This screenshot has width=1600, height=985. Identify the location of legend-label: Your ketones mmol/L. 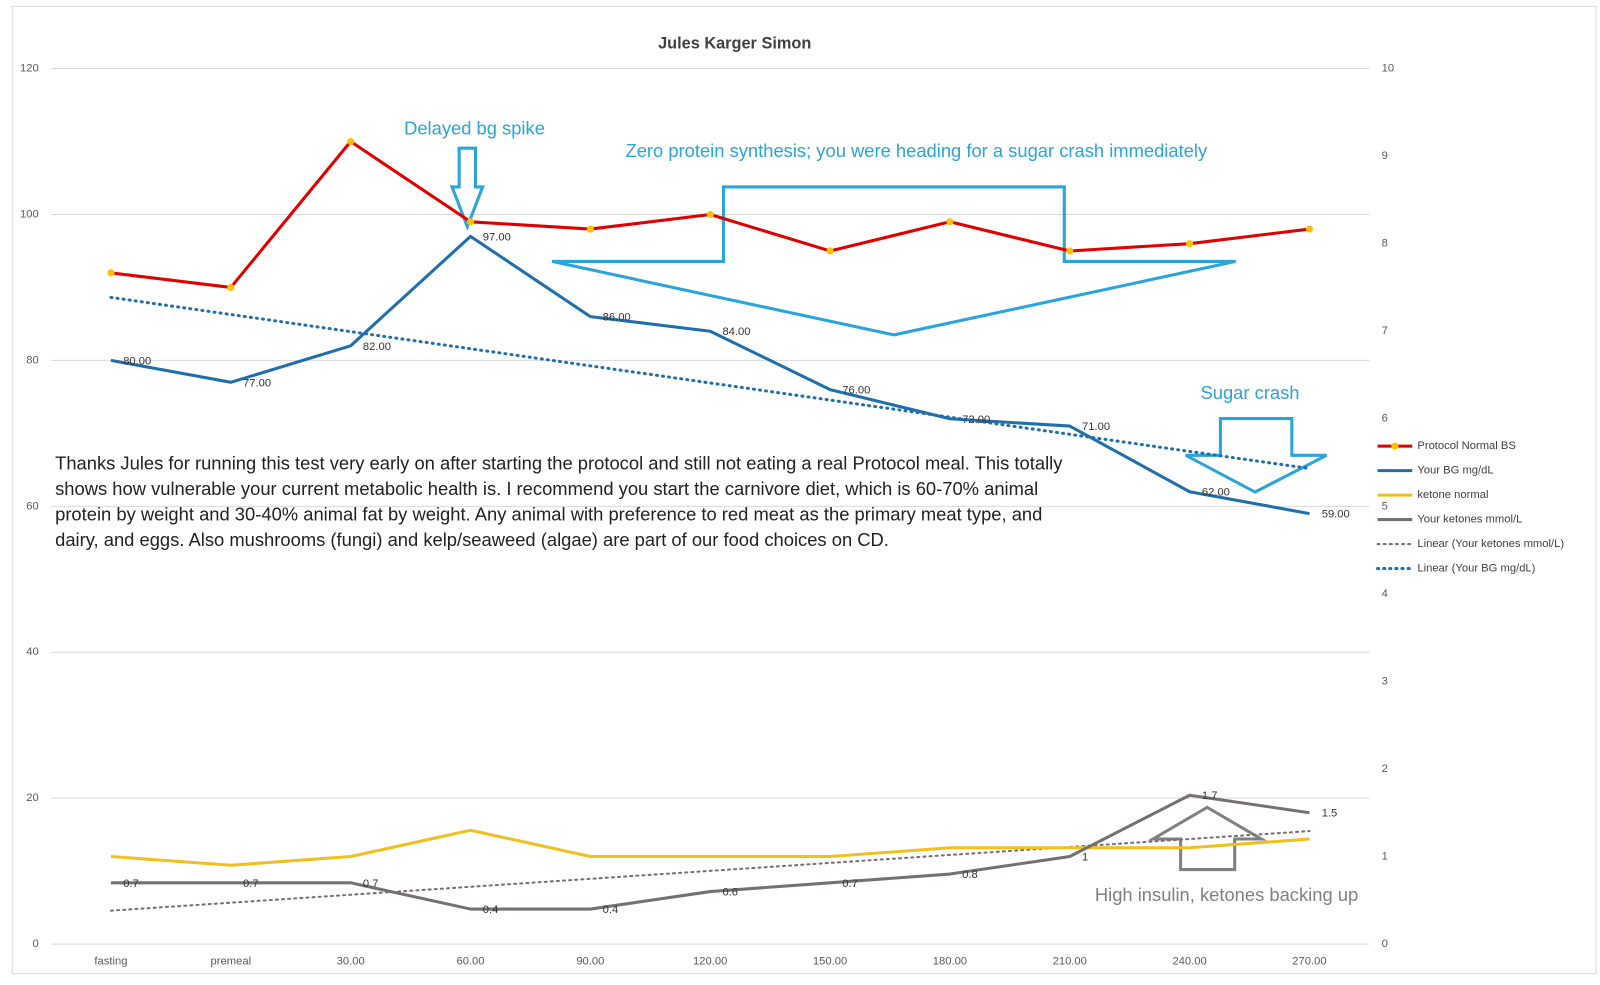
(1469, 520).